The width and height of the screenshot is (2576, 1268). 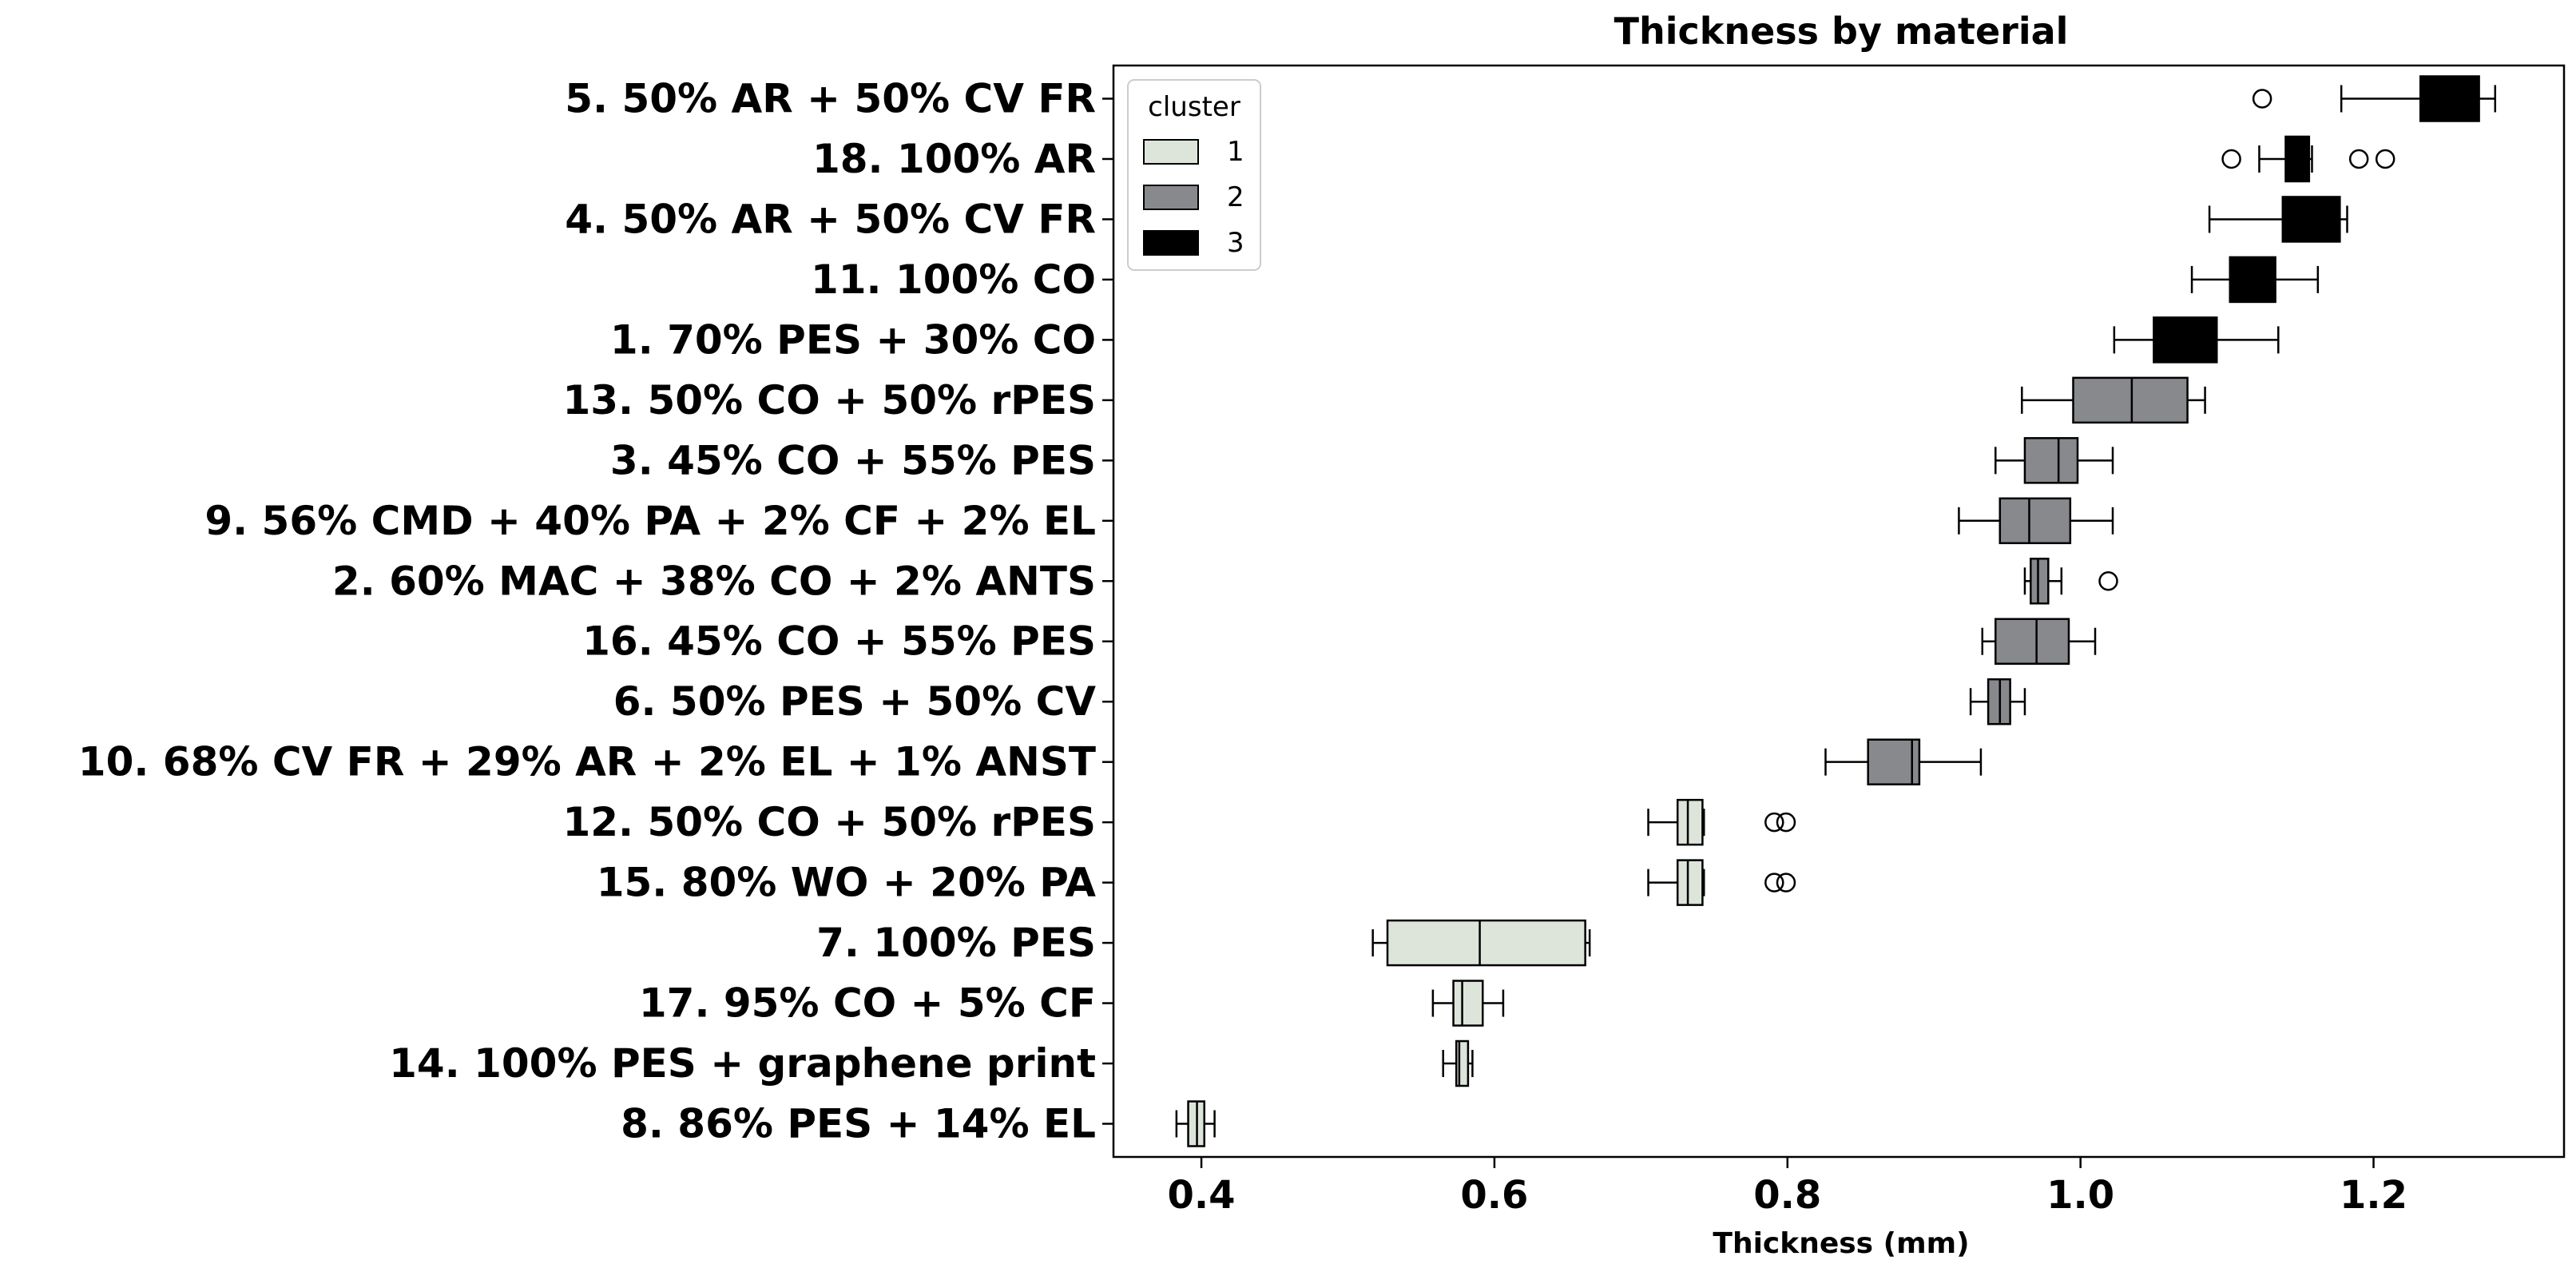 I want to click on category-label: 5. 50% AR + 50% CV FR, so click(x=831, y=99).